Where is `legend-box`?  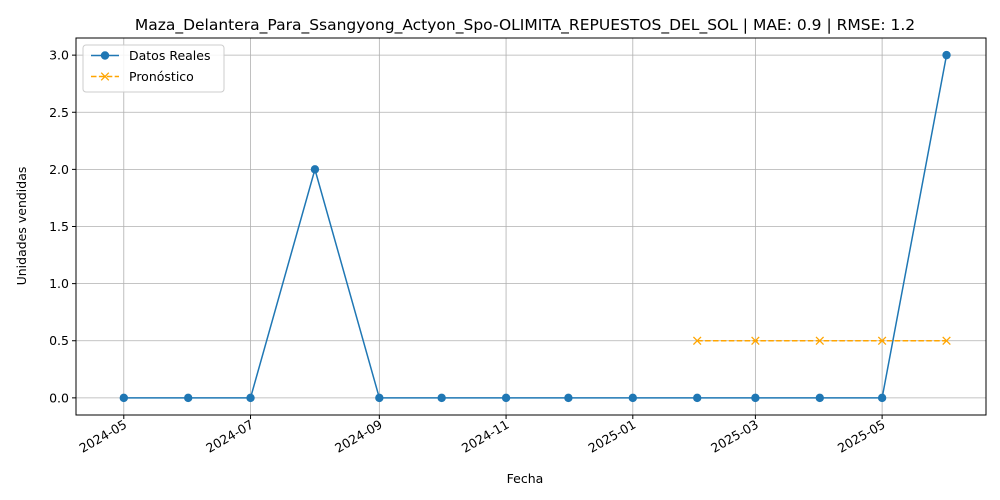
legend-box is located at coordinates (153, 68).